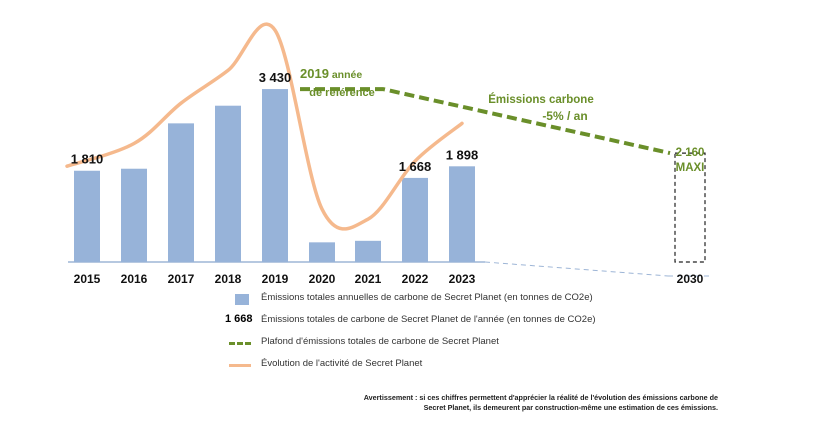 Image resolution: width=818 pixels, height=445 pixels. What do you see at coordinates (690, 153) in the screenshot?
I see `target-label-value: 2 160` at bounding box center [690, 153].